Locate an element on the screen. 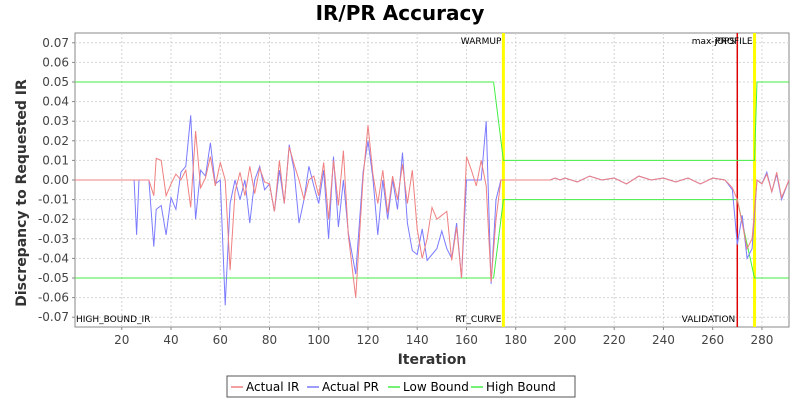 The image size is (800, 400). y-axis-label: Discrepancy to Requested IR is located at coordinates (22, 193).